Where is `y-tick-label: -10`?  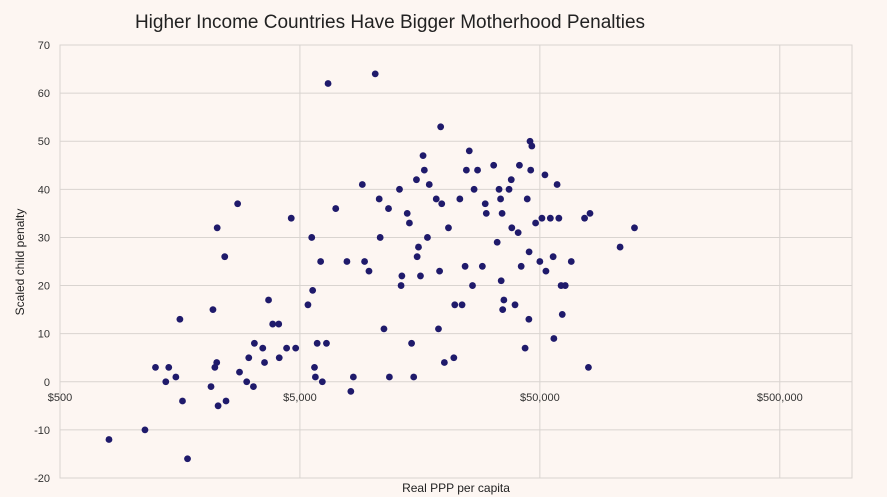
y-tick-label: -10 is located at coordinates (42, 431).